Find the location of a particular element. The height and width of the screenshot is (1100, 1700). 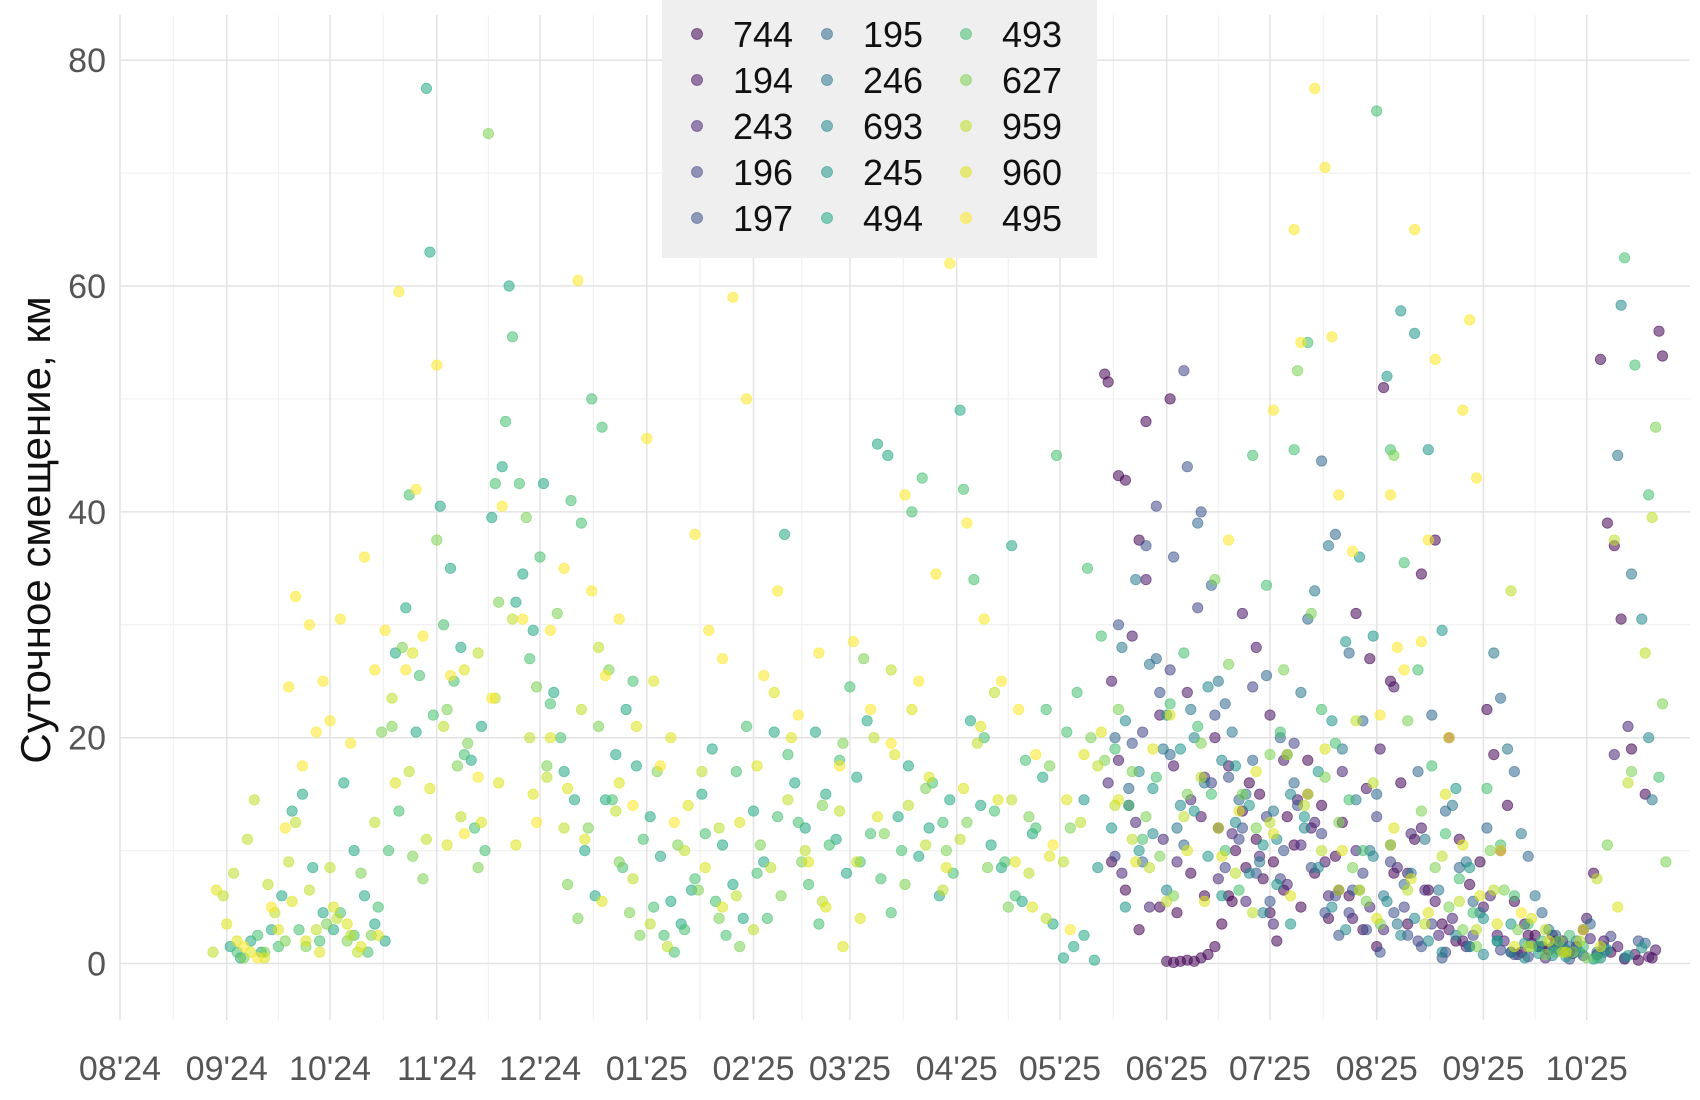

legend-item: 195 is located at coordinates (872, 34).